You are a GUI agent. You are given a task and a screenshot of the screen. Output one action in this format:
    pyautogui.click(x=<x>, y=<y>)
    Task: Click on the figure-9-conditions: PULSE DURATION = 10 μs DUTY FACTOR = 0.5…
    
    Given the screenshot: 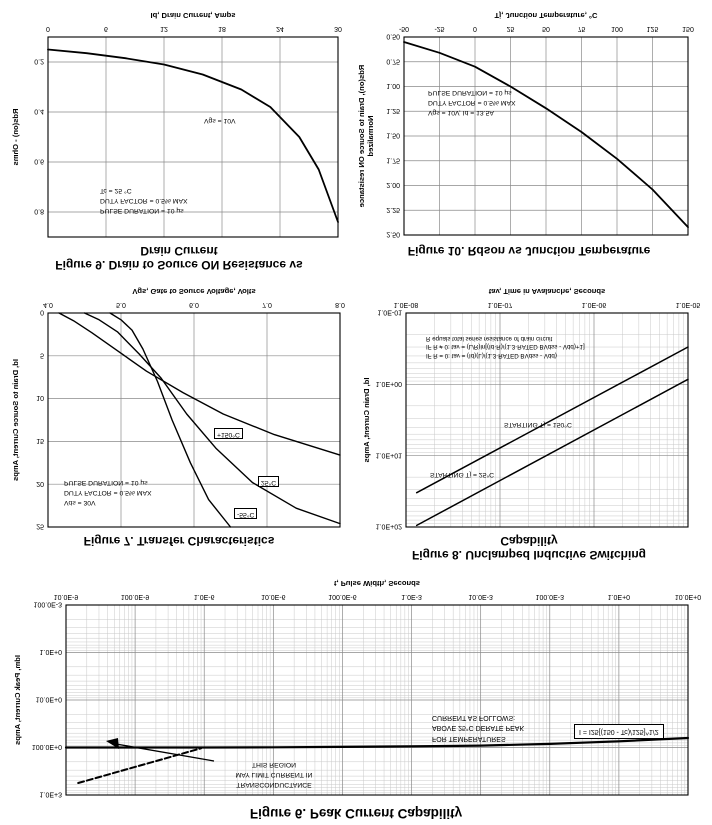 What is the action you would take?
    pyautogui.click(x=144, y=199)
    